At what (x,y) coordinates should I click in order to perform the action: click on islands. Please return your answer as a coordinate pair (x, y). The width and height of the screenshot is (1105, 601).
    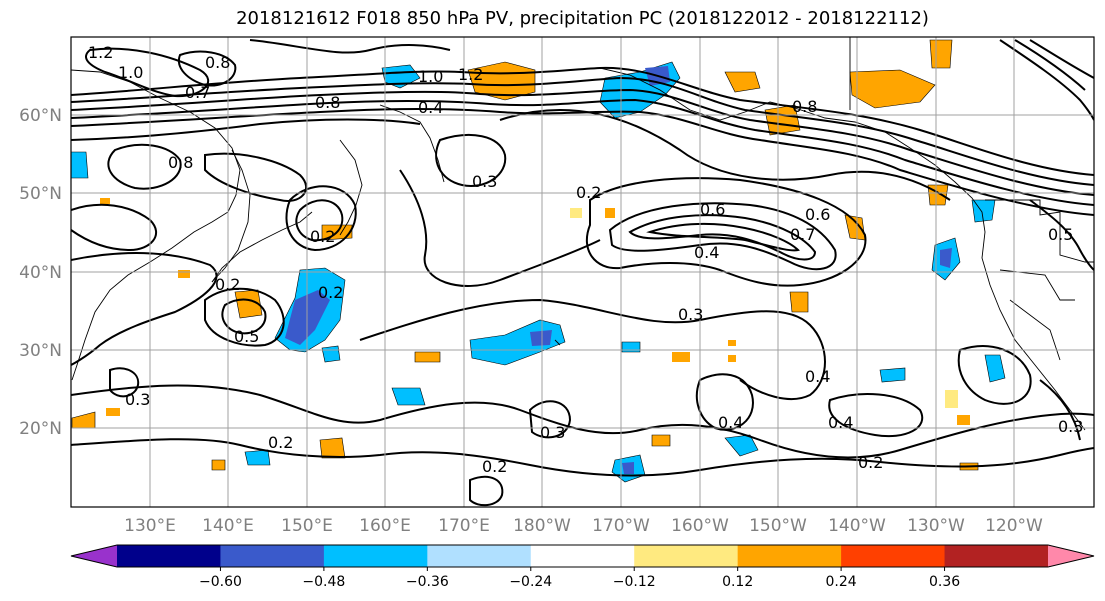
    Looking at the image, I should click on (557, 342).